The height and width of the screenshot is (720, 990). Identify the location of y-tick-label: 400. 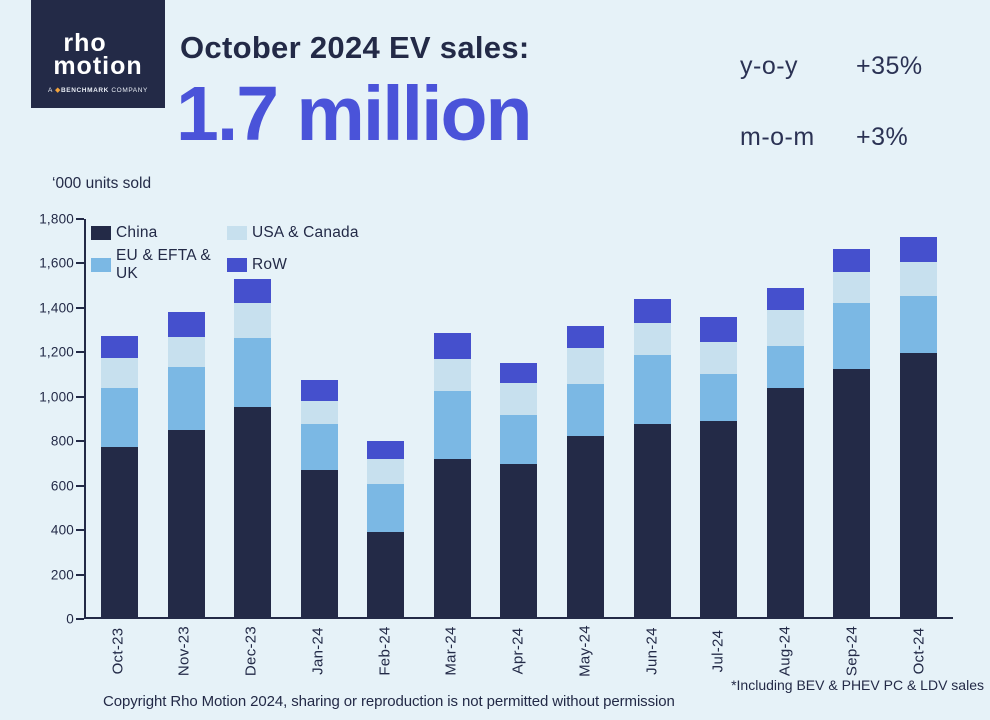
(62, 530).